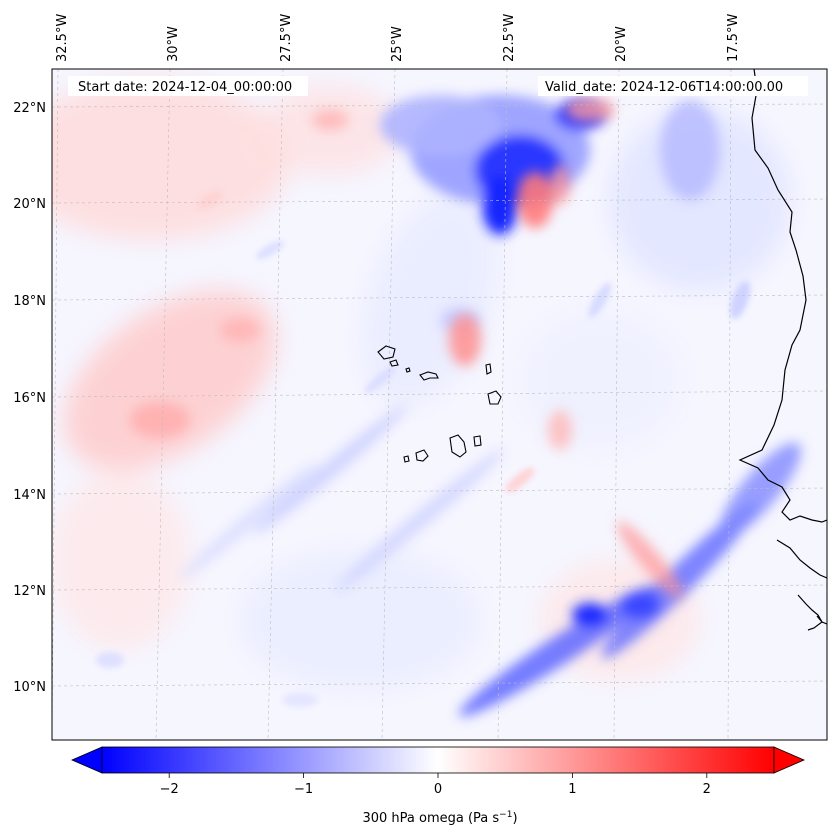 The height and width of the screenshot is (839, 837). I want to click on cape-verde-islands, so click(439, 404).